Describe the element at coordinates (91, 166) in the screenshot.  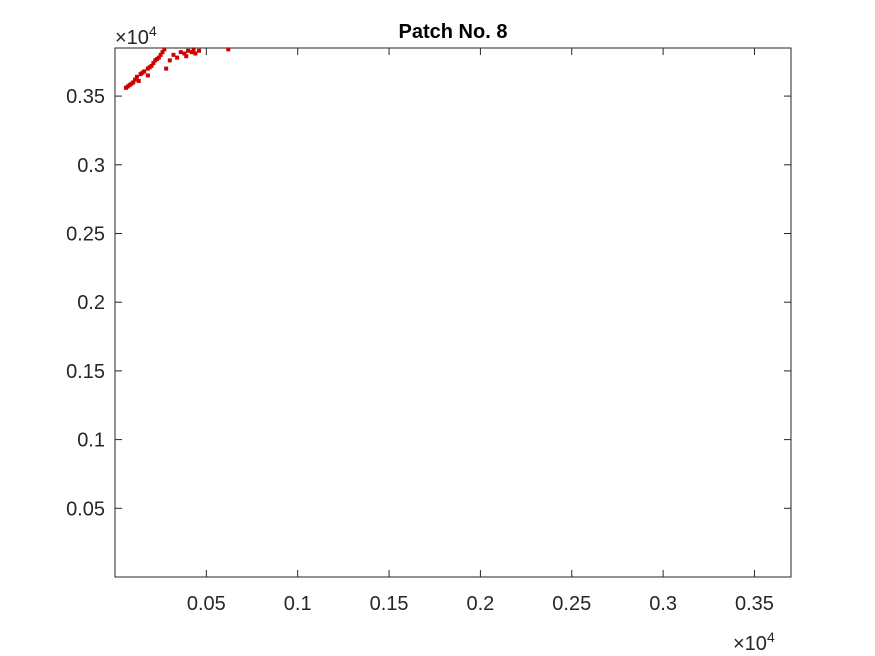
I see `y-tick-label: 0.3` at that location.